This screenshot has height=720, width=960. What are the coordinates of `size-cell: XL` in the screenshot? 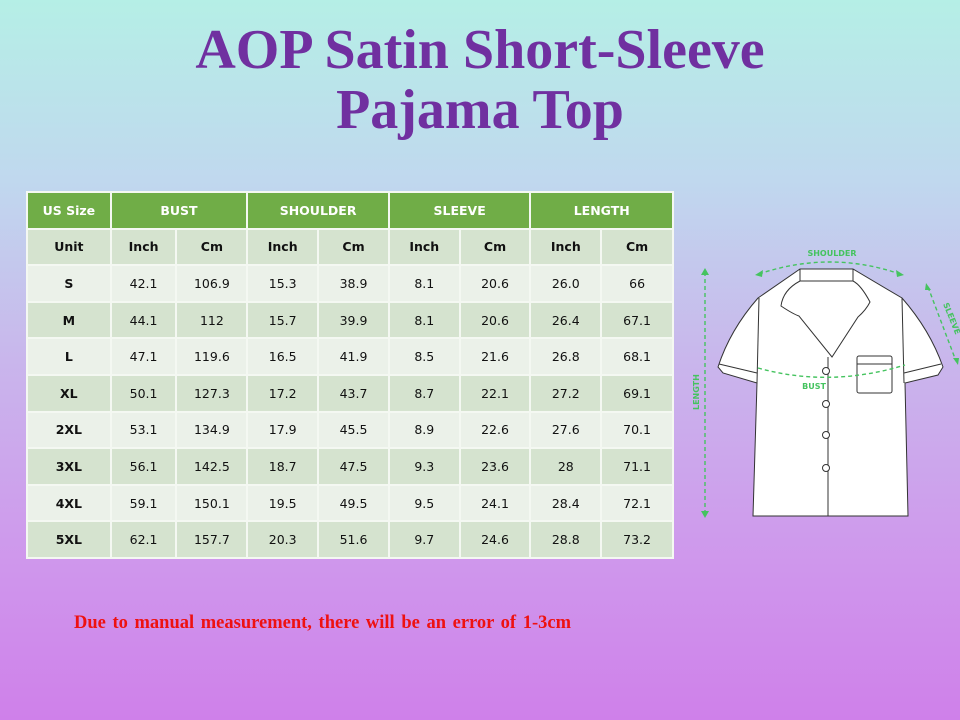 It's located at (69, 393).